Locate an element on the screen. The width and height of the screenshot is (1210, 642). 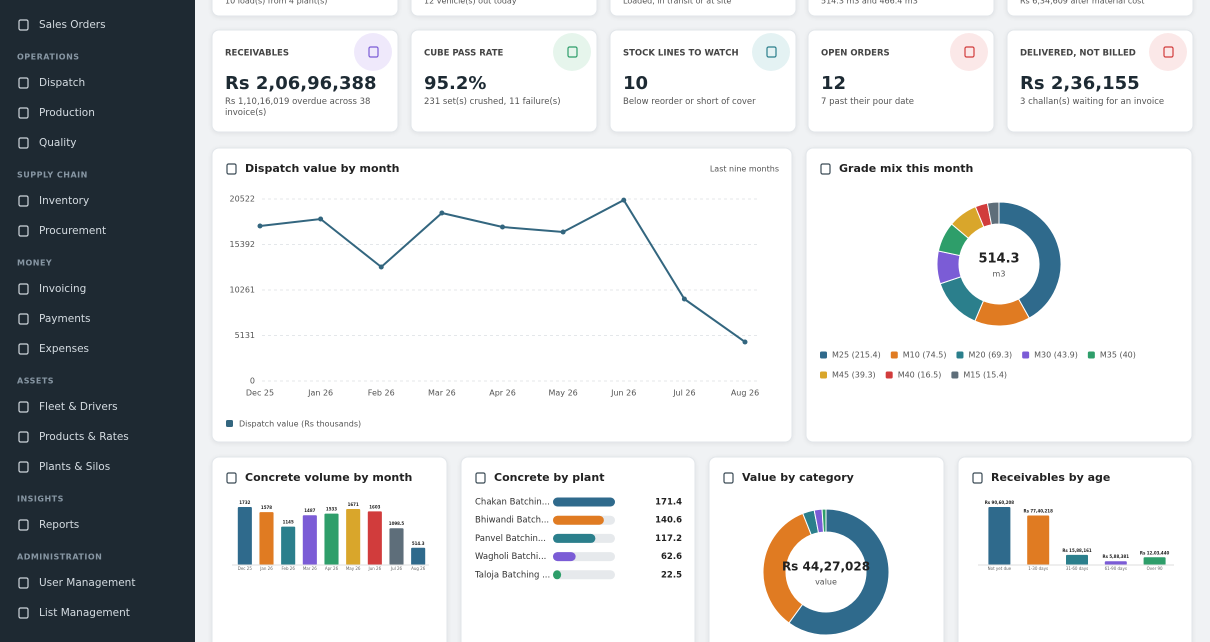
nav-section: OPERATIONS is located at coordinates (48, 57).